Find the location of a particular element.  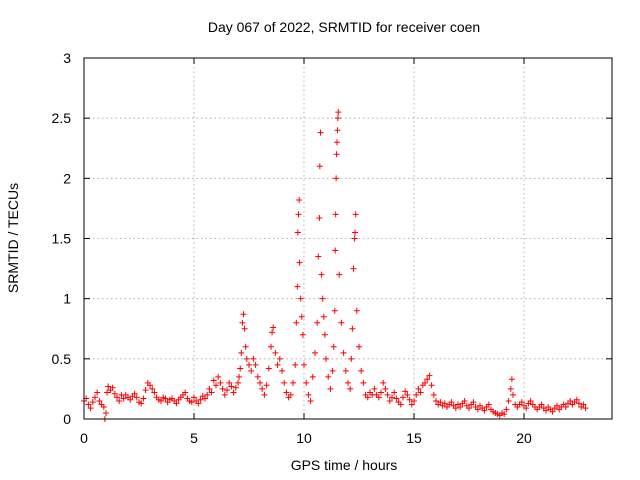

y-tick-label: 2.5 is located at coordinates (62, 118).